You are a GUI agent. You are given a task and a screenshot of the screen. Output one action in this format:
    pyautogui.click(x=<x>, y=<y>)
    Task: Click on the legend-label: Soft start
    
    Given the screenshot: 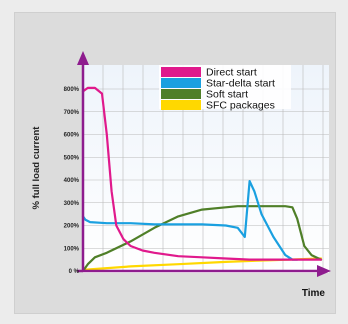 What is the action you would take?
    pyautogui.click(x=227, y=95)
    